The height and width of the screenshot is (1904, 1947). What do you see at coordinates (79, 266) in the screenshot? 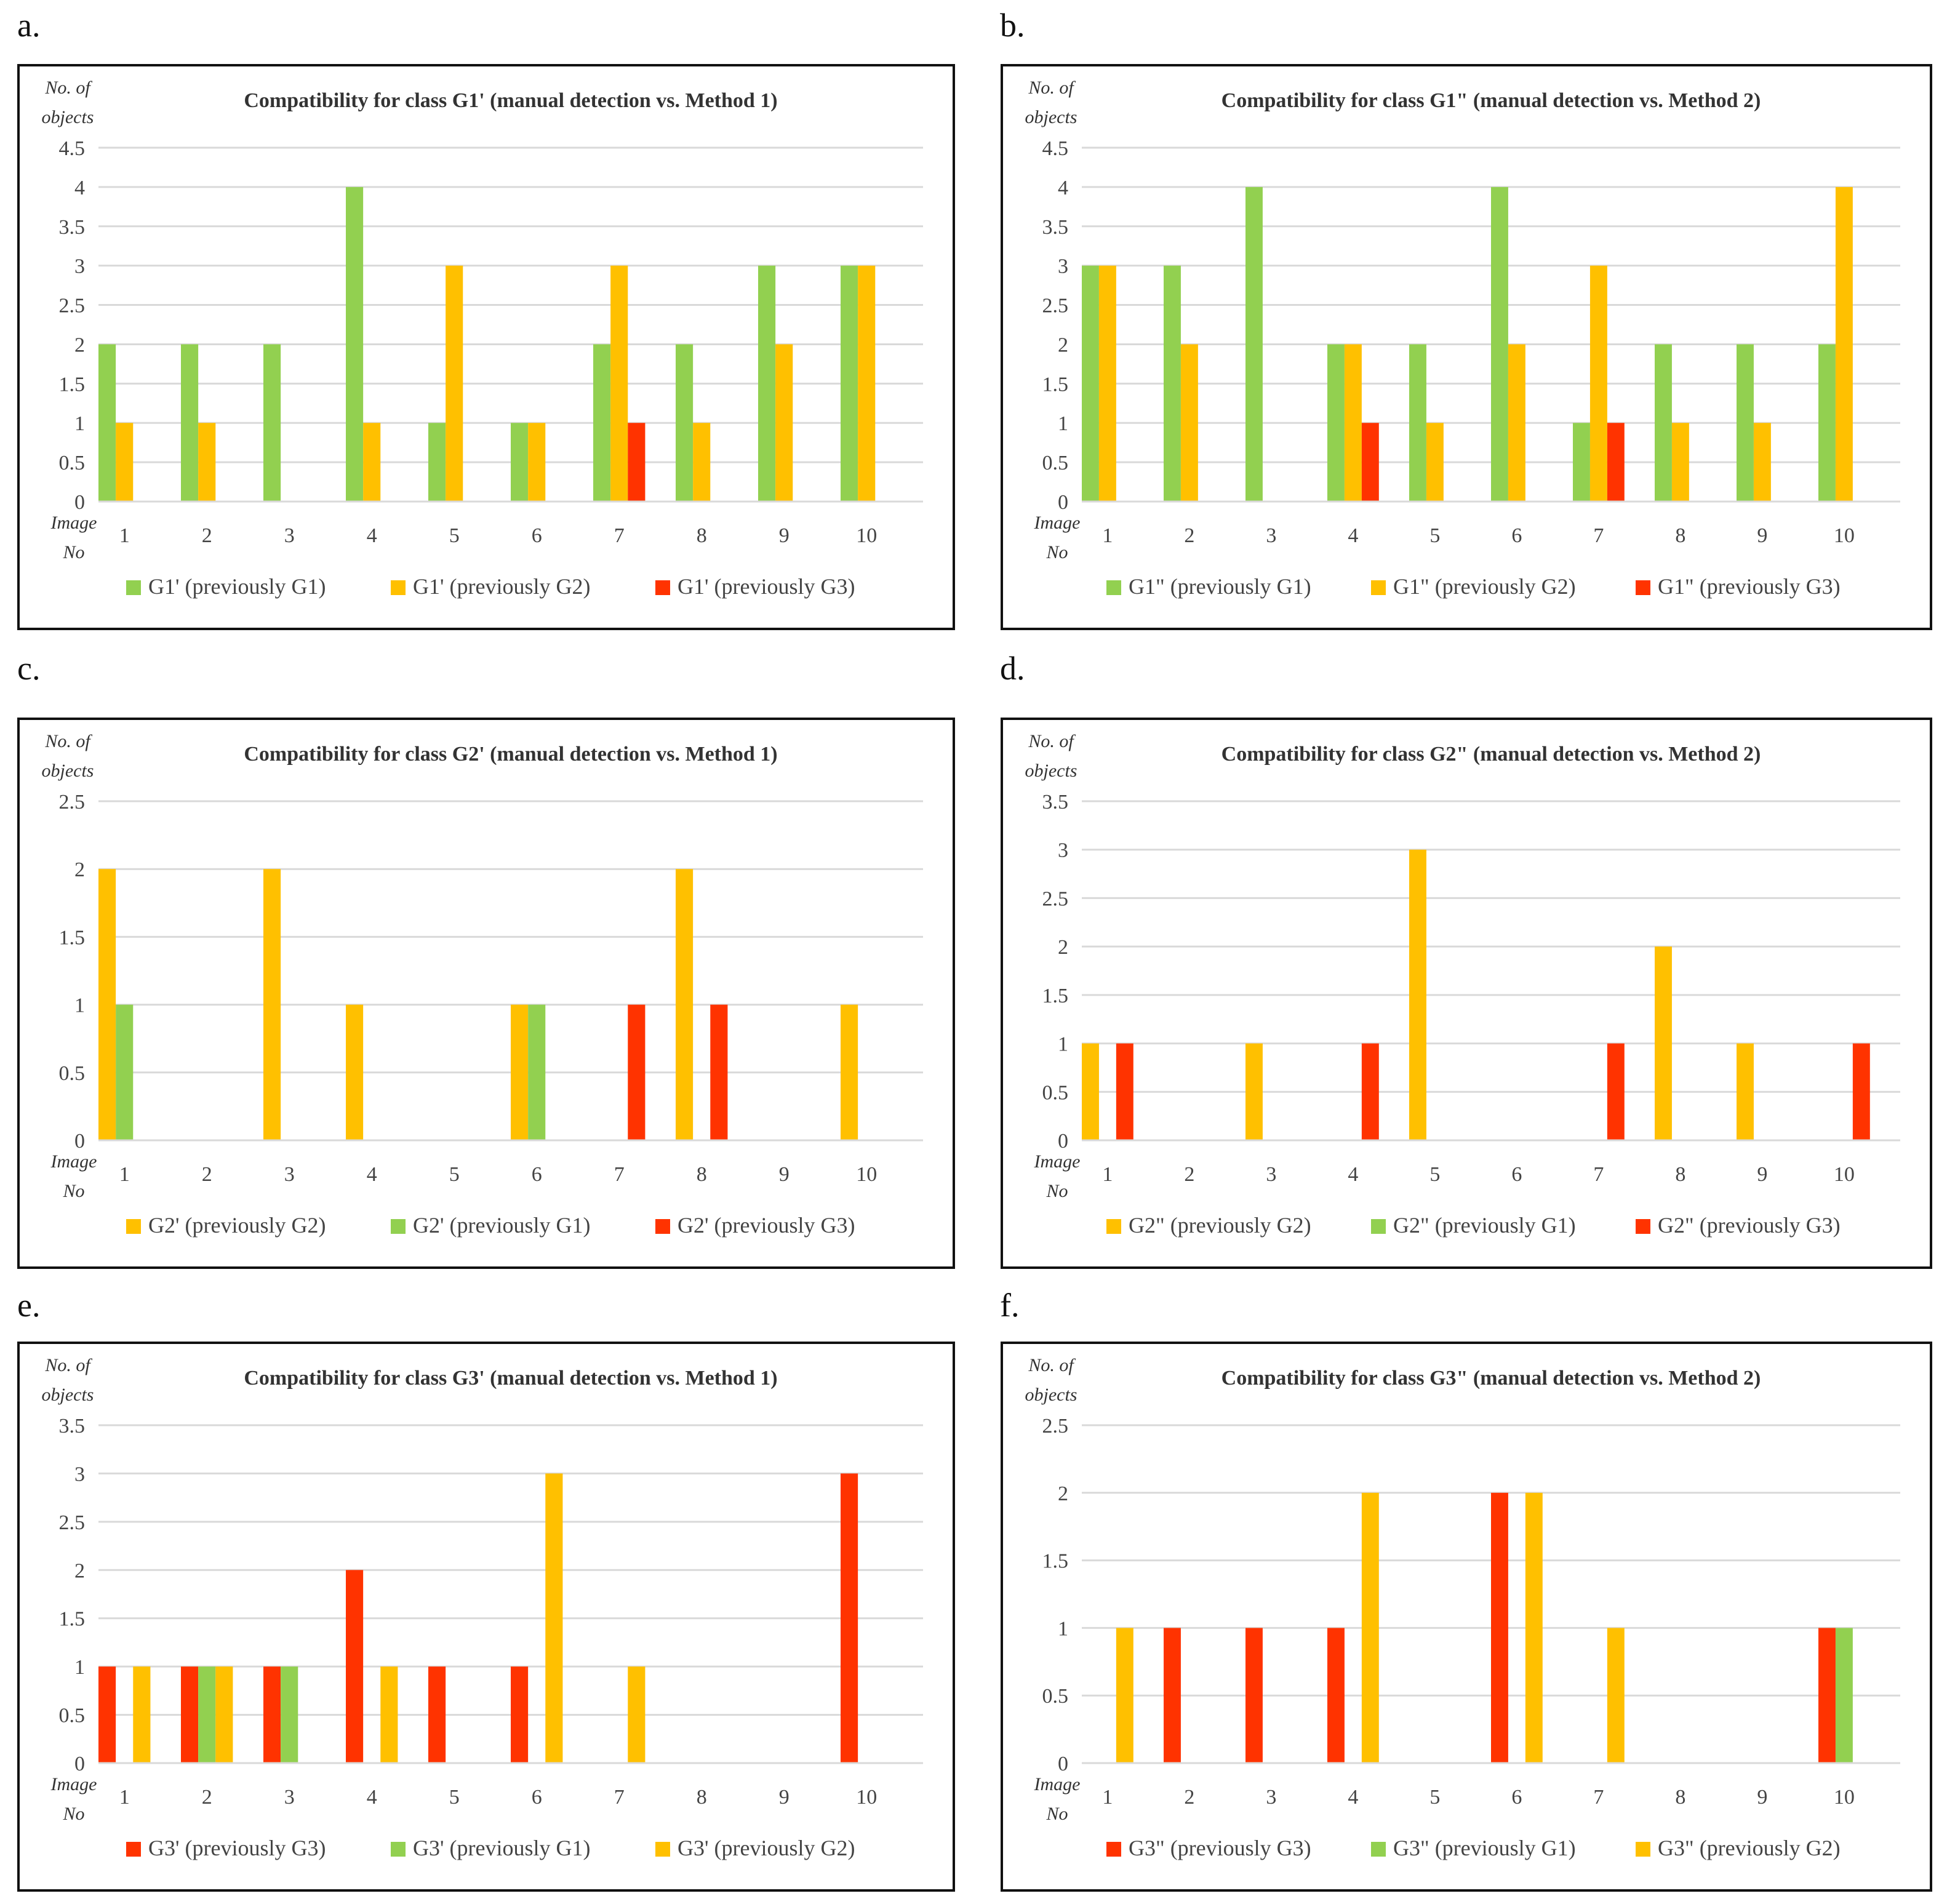
I see `y-tick-label: 3` at bounding box center [79, 266].